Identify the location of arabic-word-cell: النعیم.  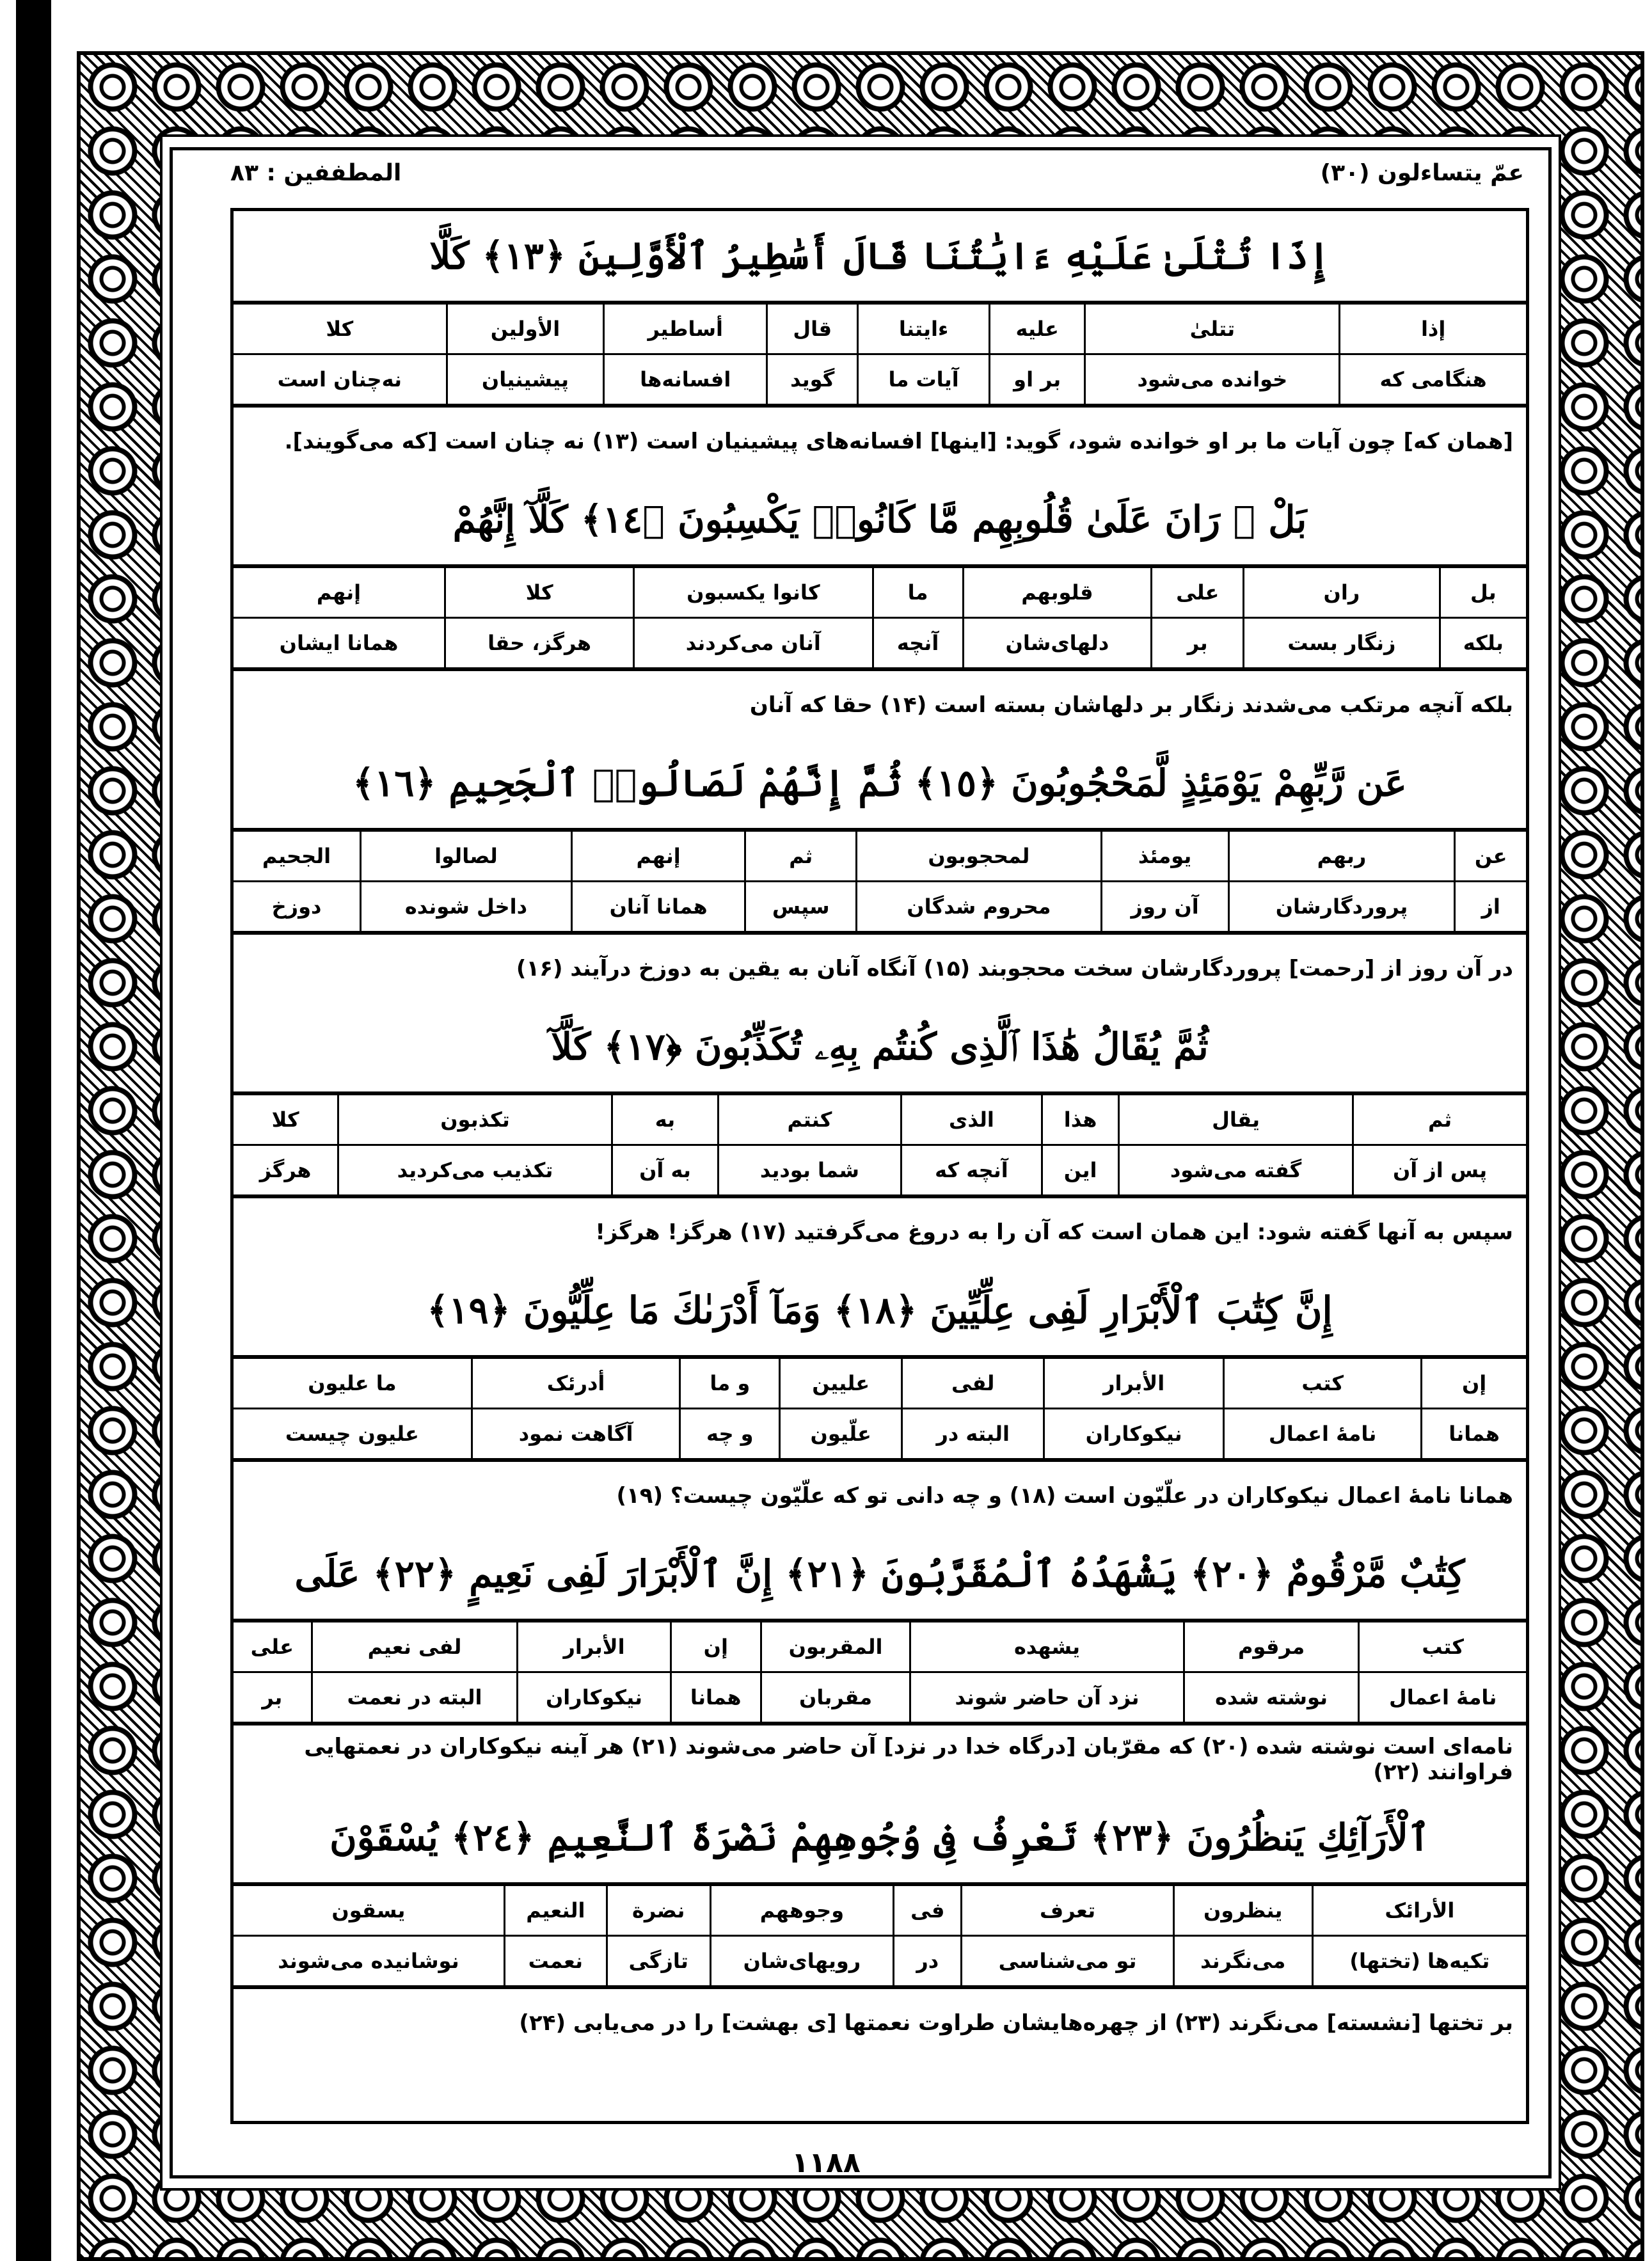
(555, 1910).